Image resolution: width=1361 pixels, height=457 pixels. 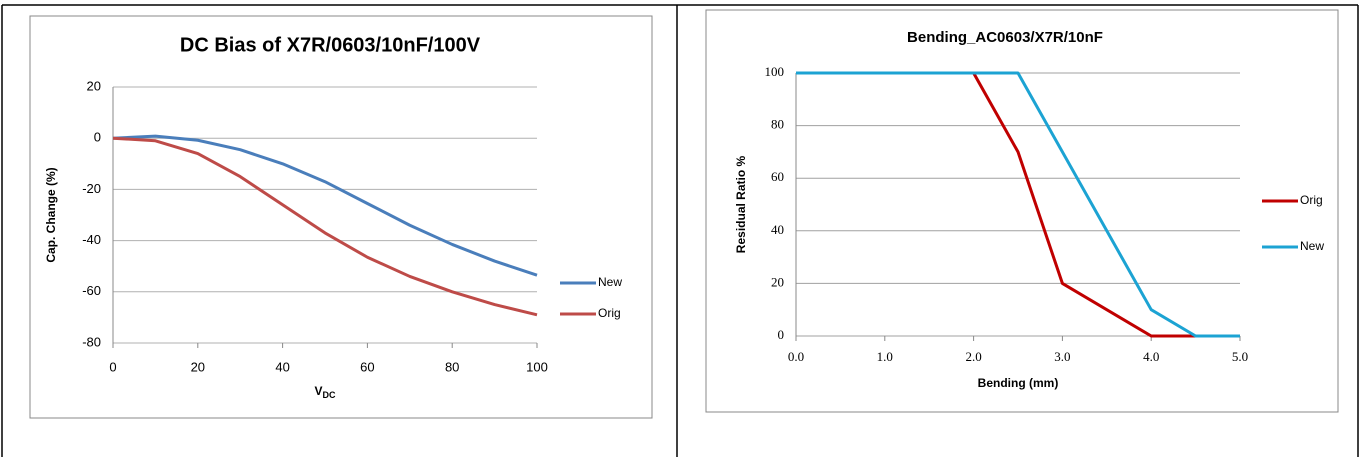 What do you see at coordinates (1151, 356) in the screenshot?
I see `x-tick-label: 4.0` at bounding box center [1151, 356].